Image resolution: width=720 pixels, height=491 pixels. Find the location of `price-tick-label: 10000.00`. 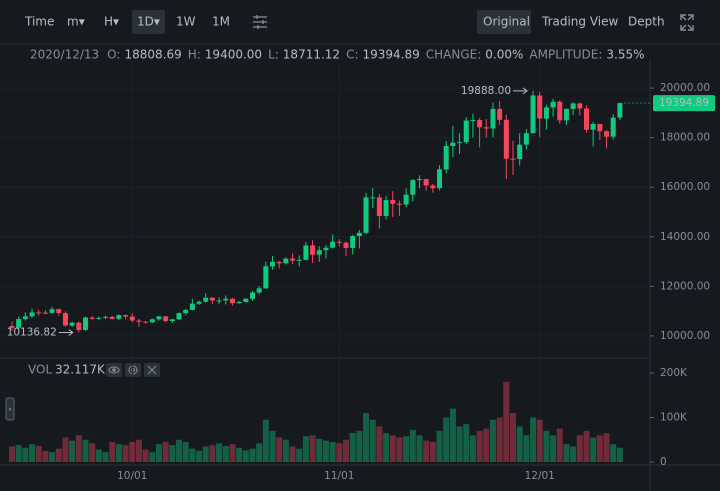

price-tick-label: 10000.00 is located at coordinates (685, 336).